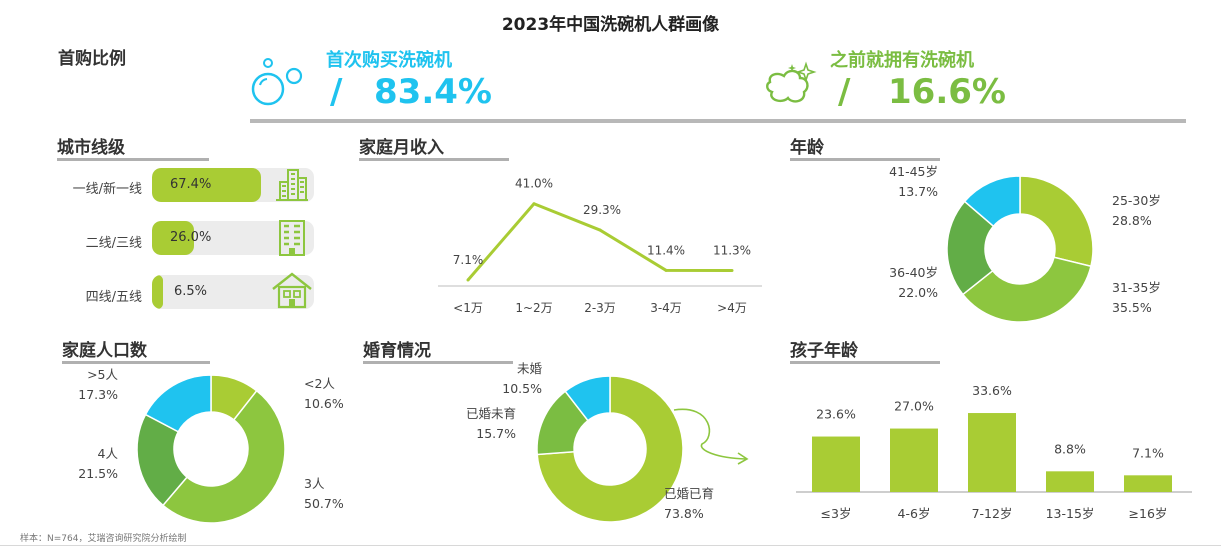 The height and width of the screenshot is (551, 1221). I want to click on age-underline, so click(865, 159).